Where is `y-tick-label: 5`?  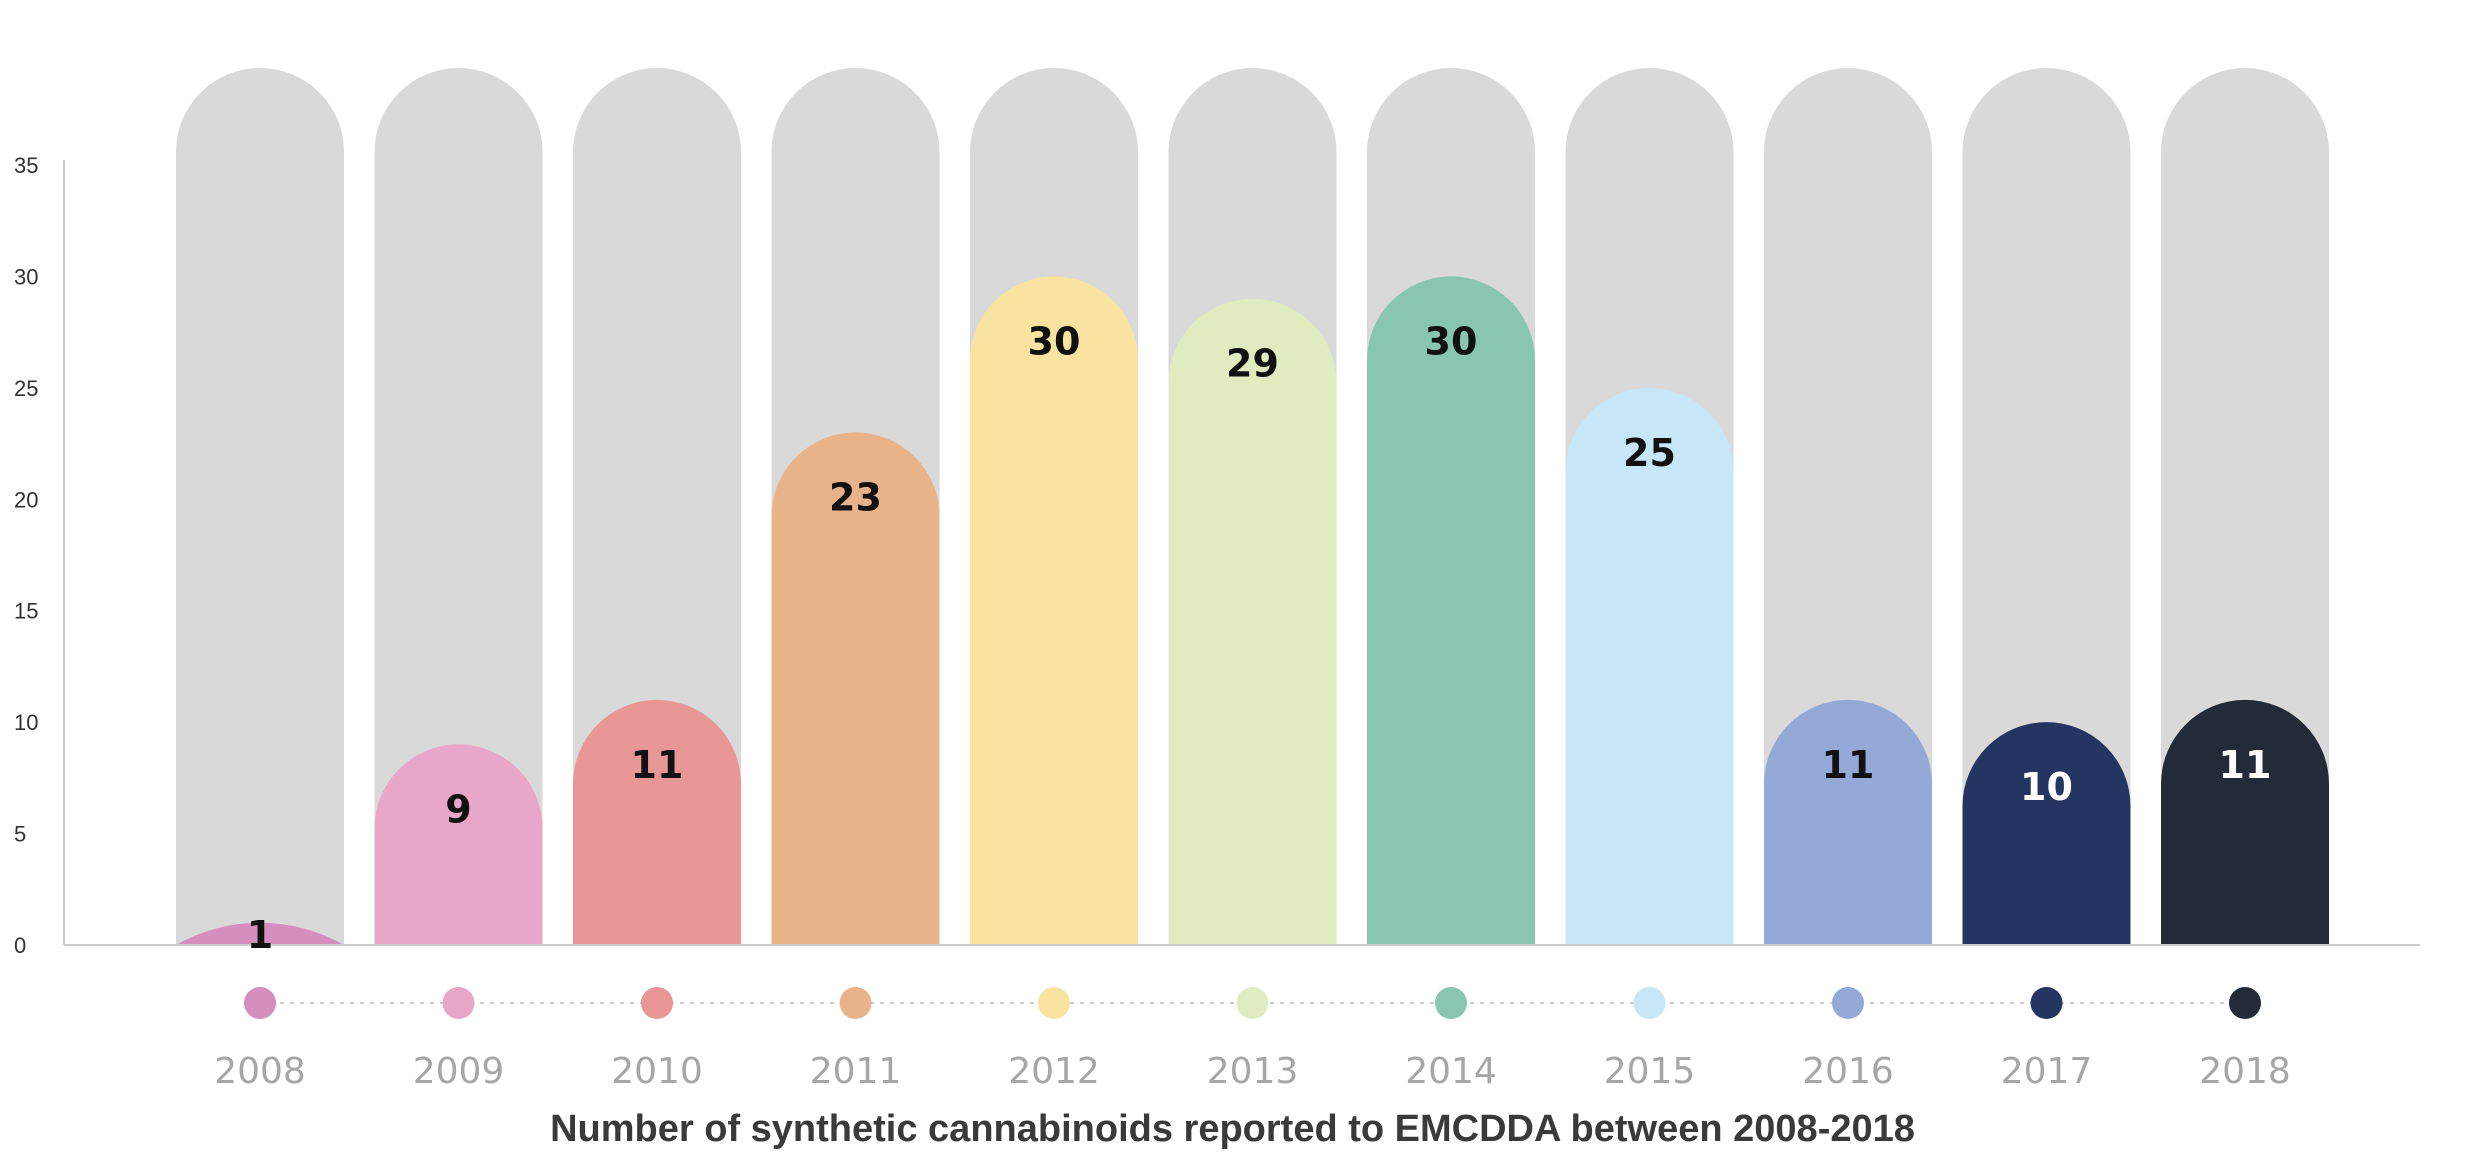
y-tick-label: 5 is located at coordinates (20, 834).